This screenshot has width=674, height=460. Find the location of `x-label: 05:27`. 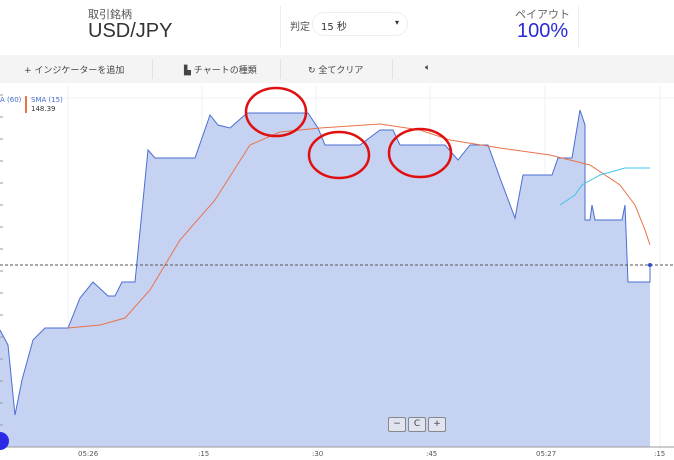

x-label: 05:27 is located at coordinates (546, 454).